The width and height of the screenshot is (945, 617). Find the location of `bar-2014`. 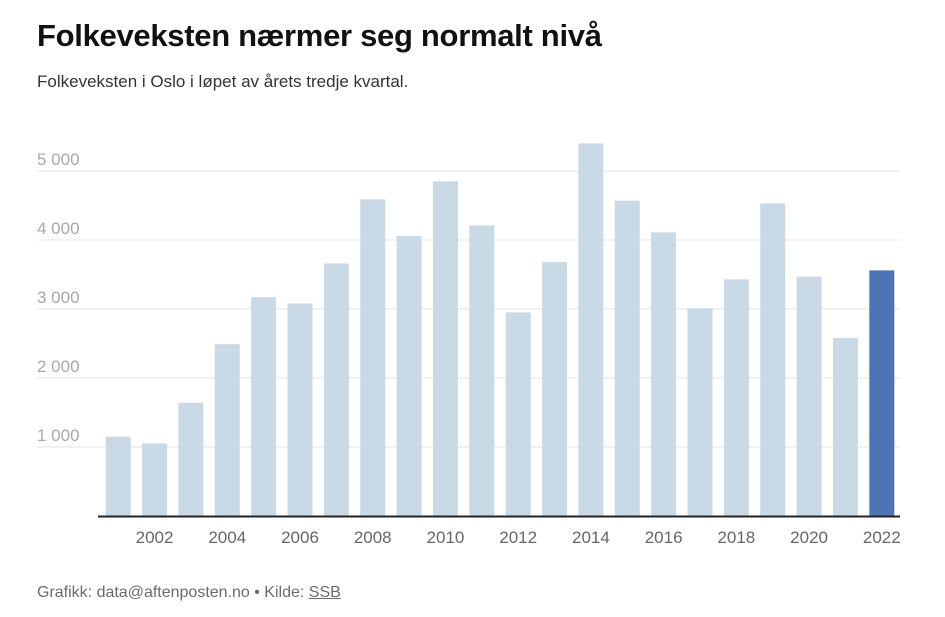

bar-2014 is located at coordinates (591, 329).